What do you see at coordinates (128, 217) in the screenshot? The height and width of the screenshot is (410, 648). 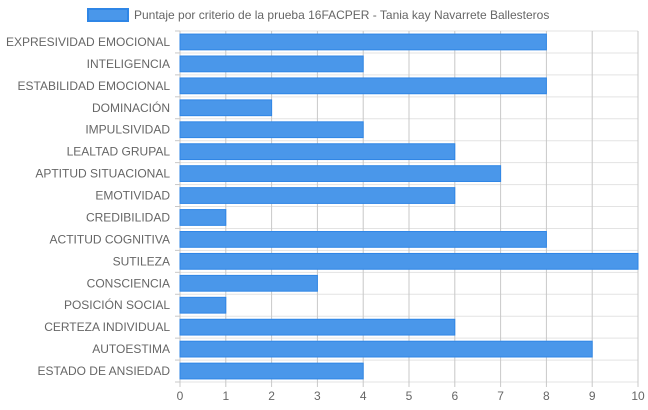 I see `category-label: CREDIBILIDAD` at bounding box center [128, 217].